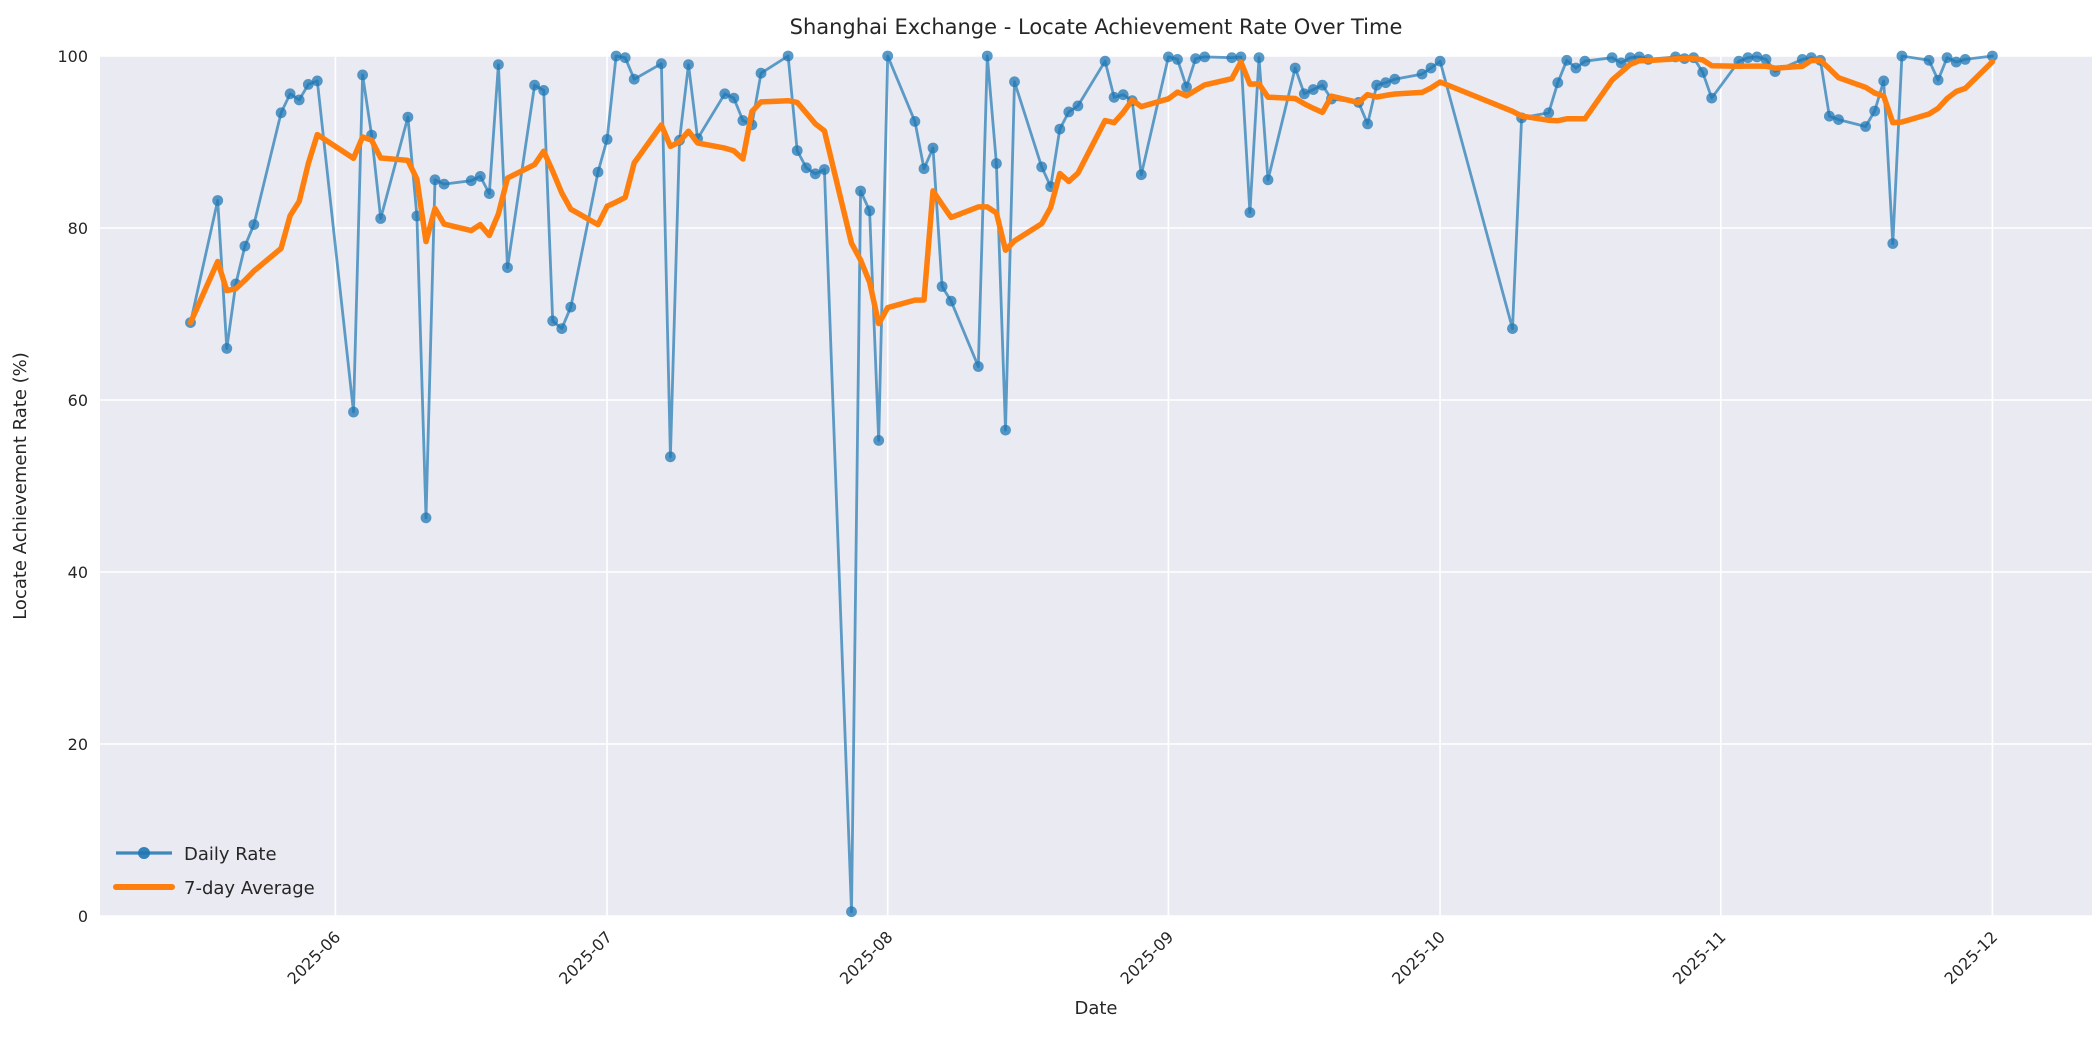  Describe the element at coordinates (78, 744) in the screenshot. I see `y-tick-label: 20` at that location.